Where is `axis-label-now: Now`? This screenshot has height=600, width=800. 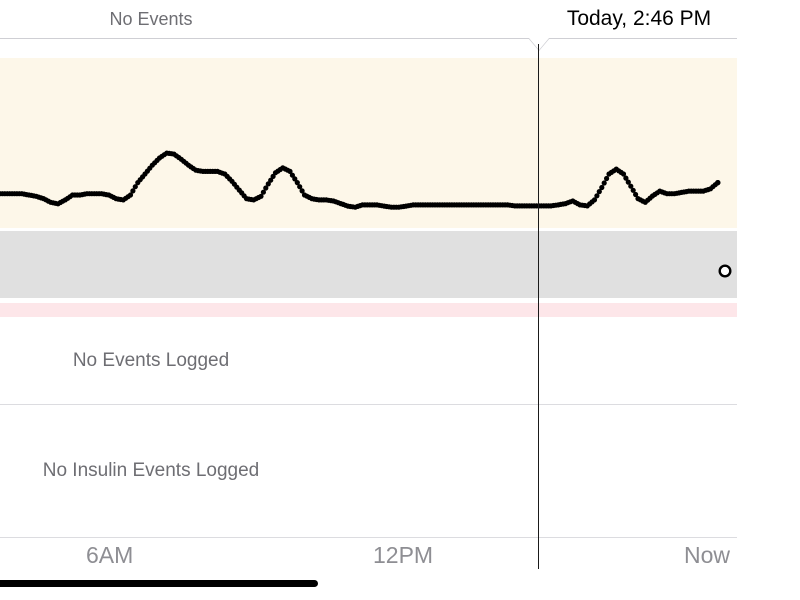
axis-label-now: Now is located at coordinates (707, 555).